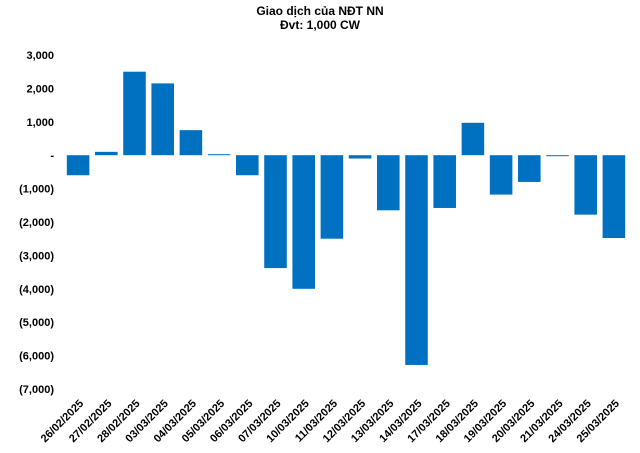 Image resolution: width=640 pixels, height=453 pixels. Describe the element at coordinates (52, 156) in the screenshot. I see `y-tick-label: -` at that location.